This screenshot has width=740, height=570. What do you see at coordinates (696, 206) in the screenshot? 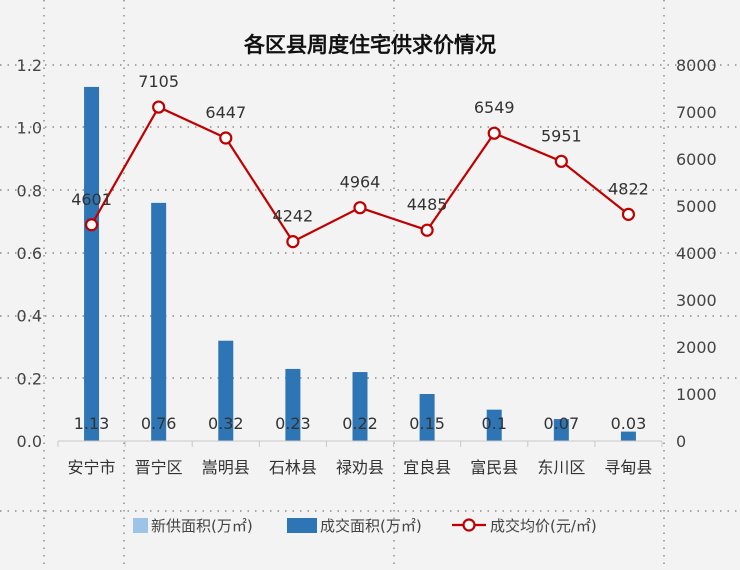
I see `y-right-tick-label: 5000` at bounding box center [696, 206].